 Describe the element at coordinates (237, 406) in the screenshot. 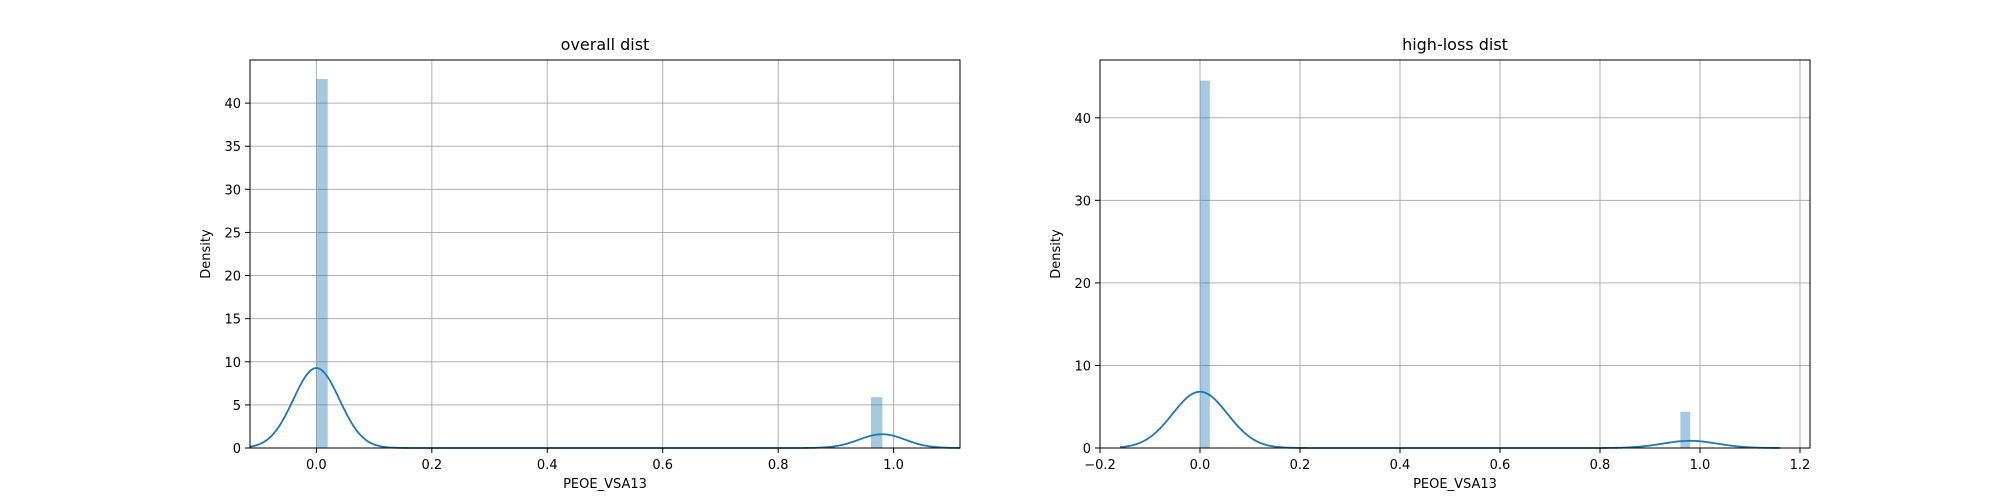

I see `y-tick-label: 5` at that location.